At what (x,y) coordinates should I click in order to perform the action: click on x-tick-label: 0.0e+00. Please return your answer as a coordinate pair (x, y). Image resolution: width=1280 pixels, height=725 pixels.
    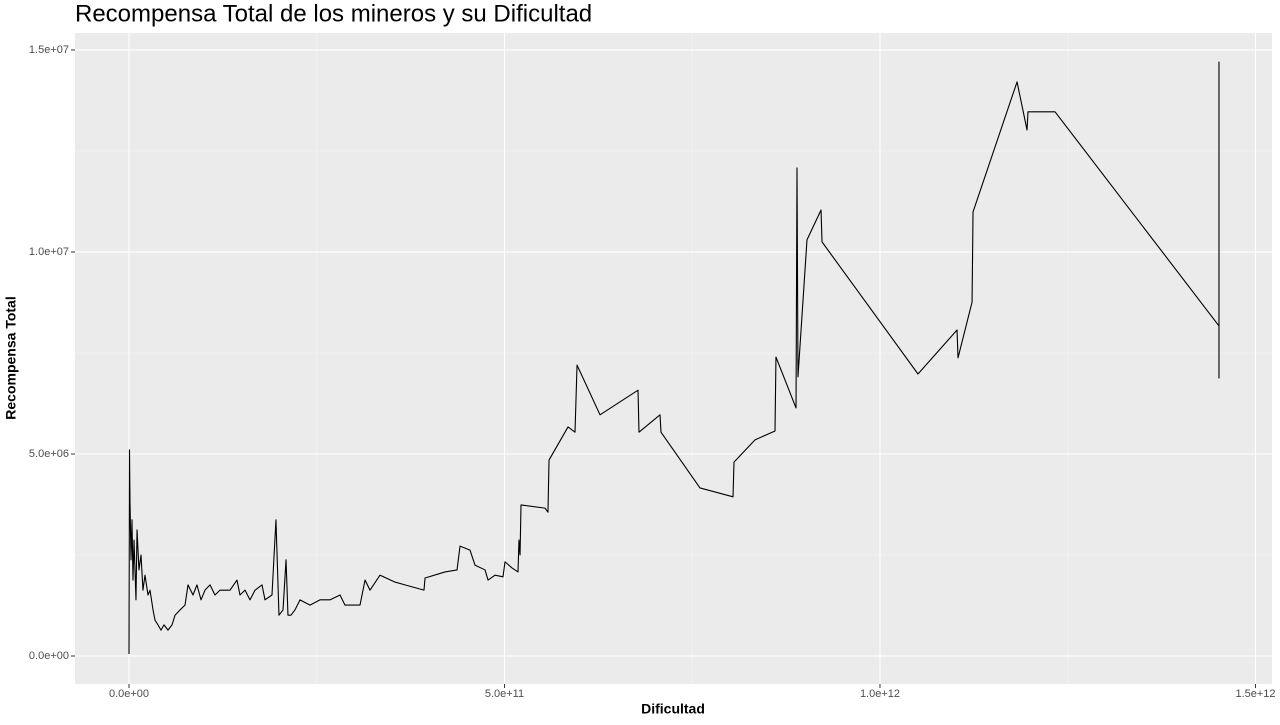
    Looking at the image, I should click on (129, 694).